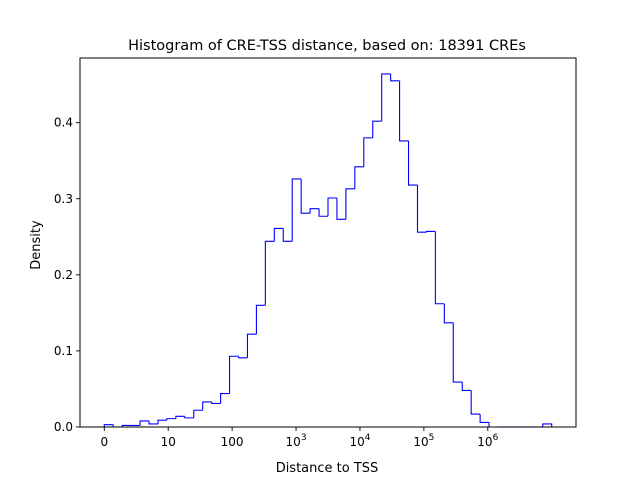 The height and width of the screenshot is (484, 640). Describe the element at coordinates (232, 442) in the screenshot. I see `x-tick-label: 100` at that location.